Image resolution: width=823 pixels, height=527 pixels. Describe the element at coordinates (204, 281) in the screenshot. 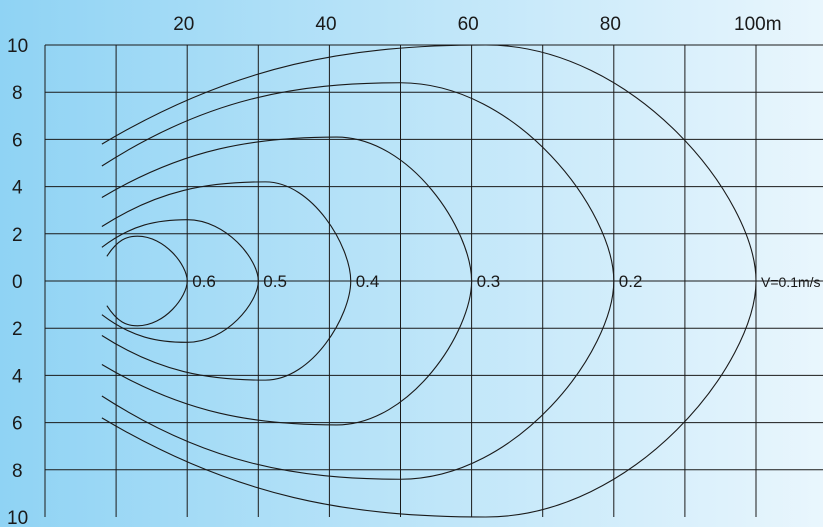

I see `contour-label: 0.6` at that location.